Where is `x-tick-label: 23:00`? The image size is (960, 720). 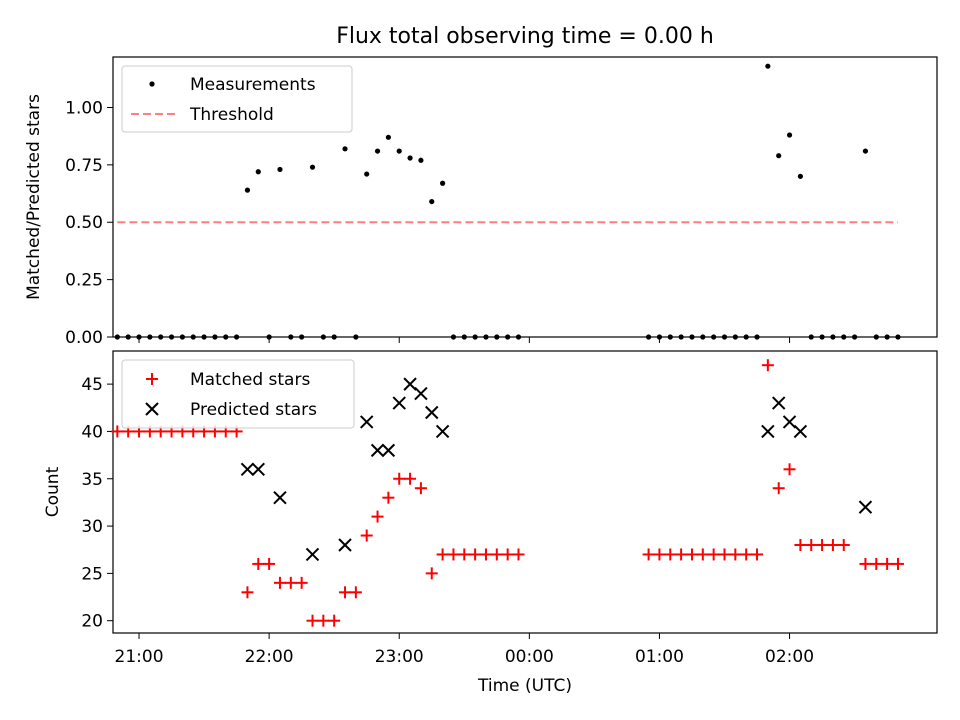 x-tick-label: 23:00 is located at coordinates (399, 657).